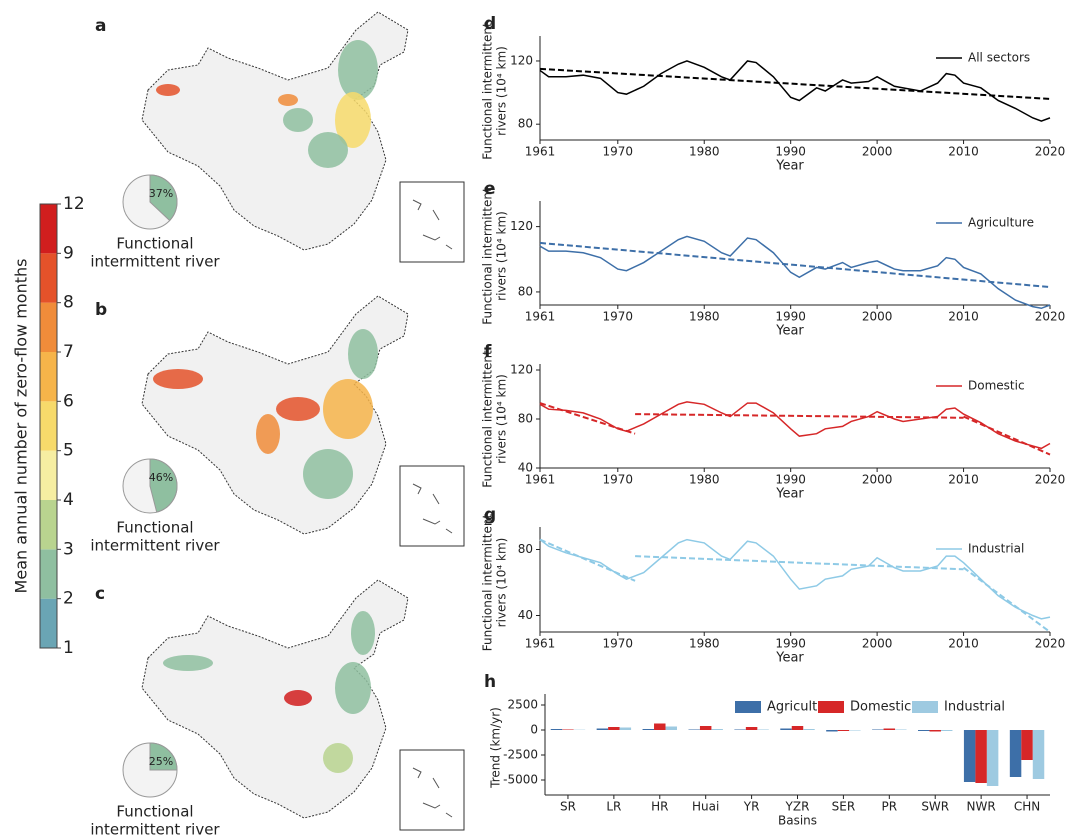  What do you see at coordinates (68, 599) in the screenshot?
I see `colorbar-tick-label: 2` at bounding box center [68, 599].